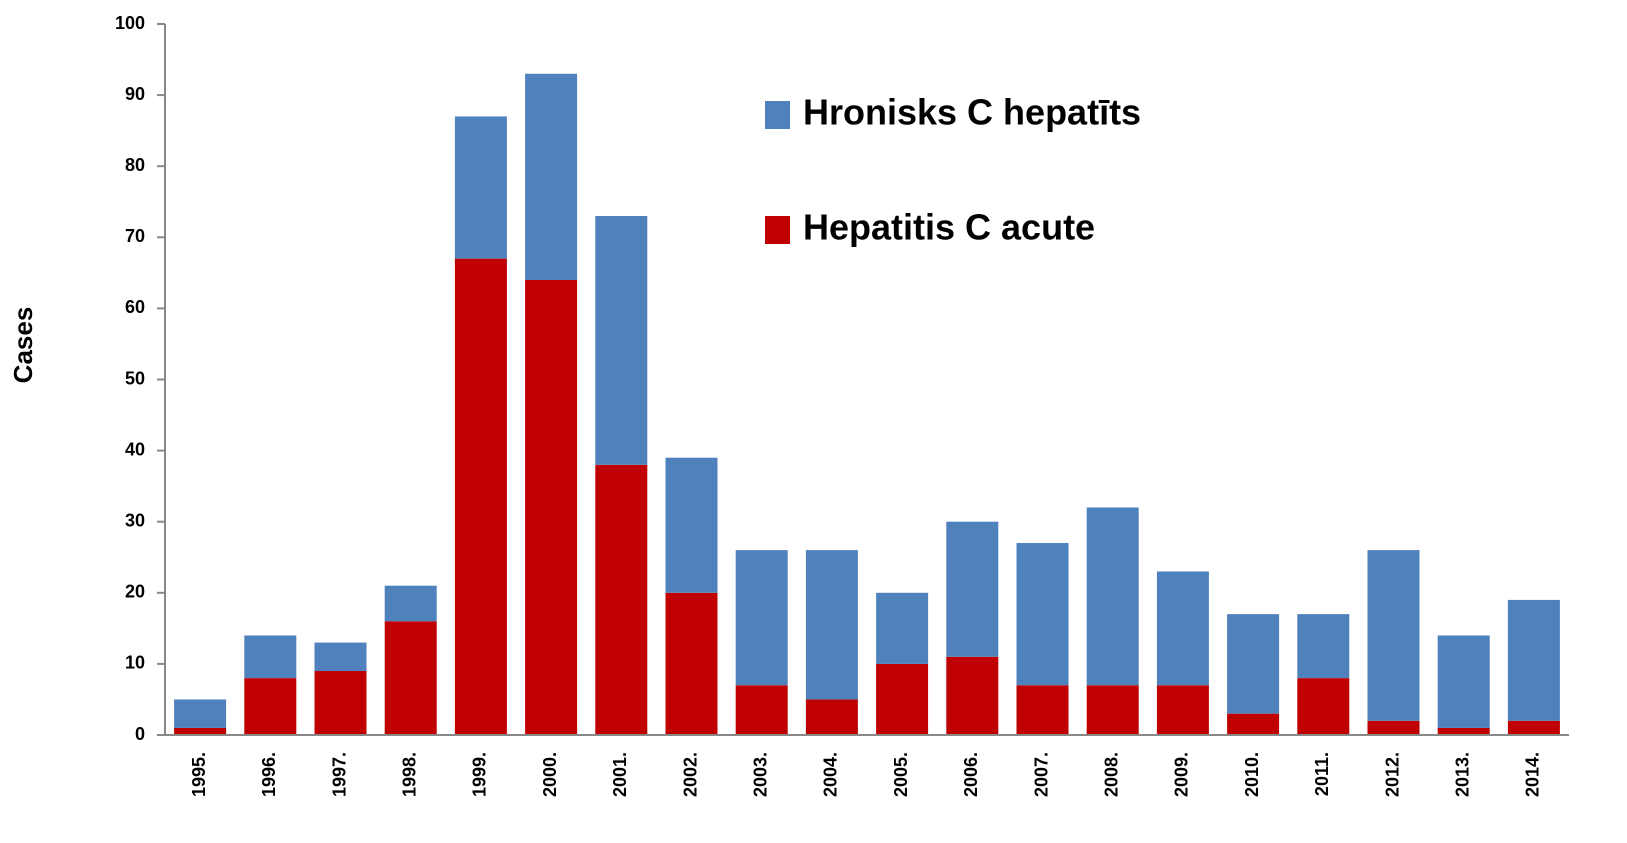 This screenshot has width=1627, height=843. Describe the element at coordinates (135, 236) in the screenshot. I see `y-tick-label: 70` at that location.